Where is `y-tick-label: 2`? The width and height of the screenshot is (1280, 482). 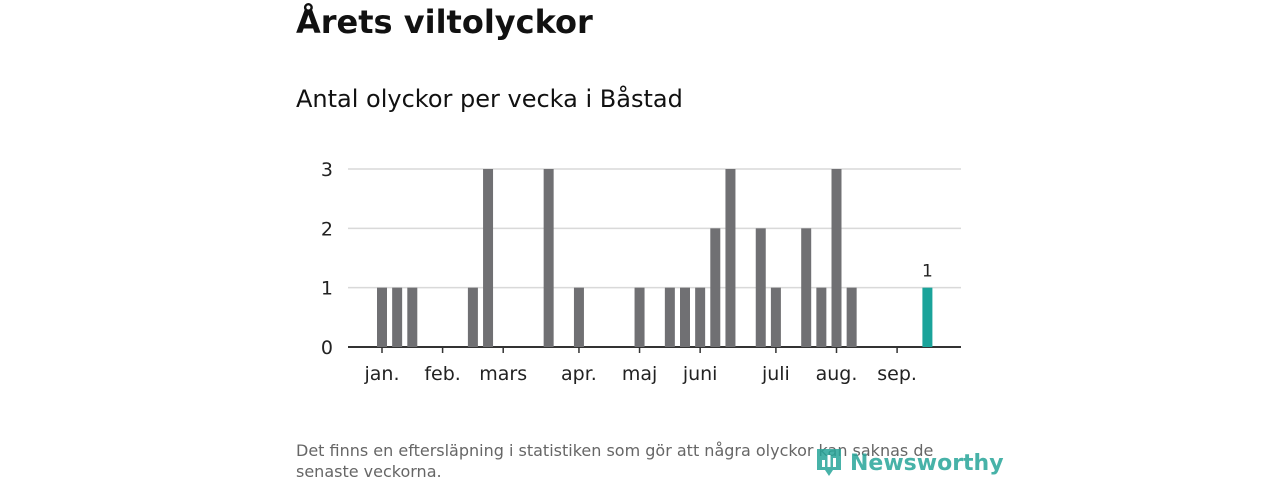 y-tick-label: 2 is located at coordinates (327, 229).